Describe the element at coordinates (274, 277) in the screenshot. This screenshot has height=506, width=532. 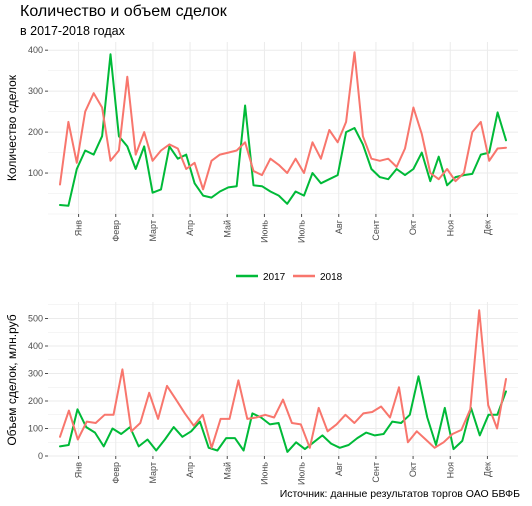
I see `legend-label-2017: 2017` at that location.